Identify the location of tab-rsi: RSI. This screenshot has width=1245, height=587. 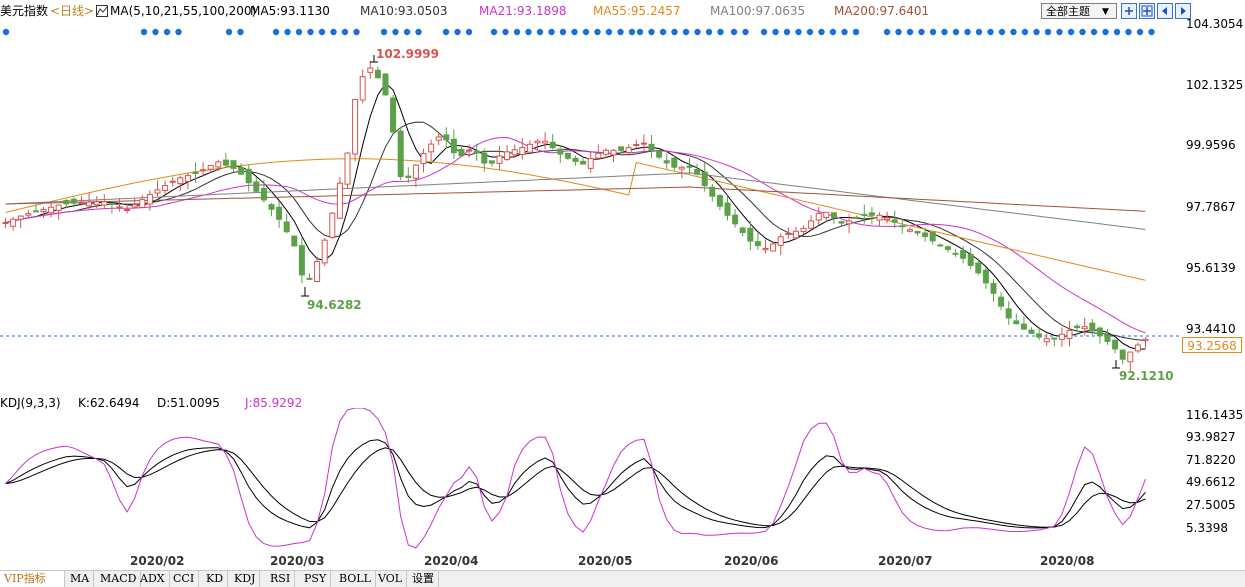
(281, 579).